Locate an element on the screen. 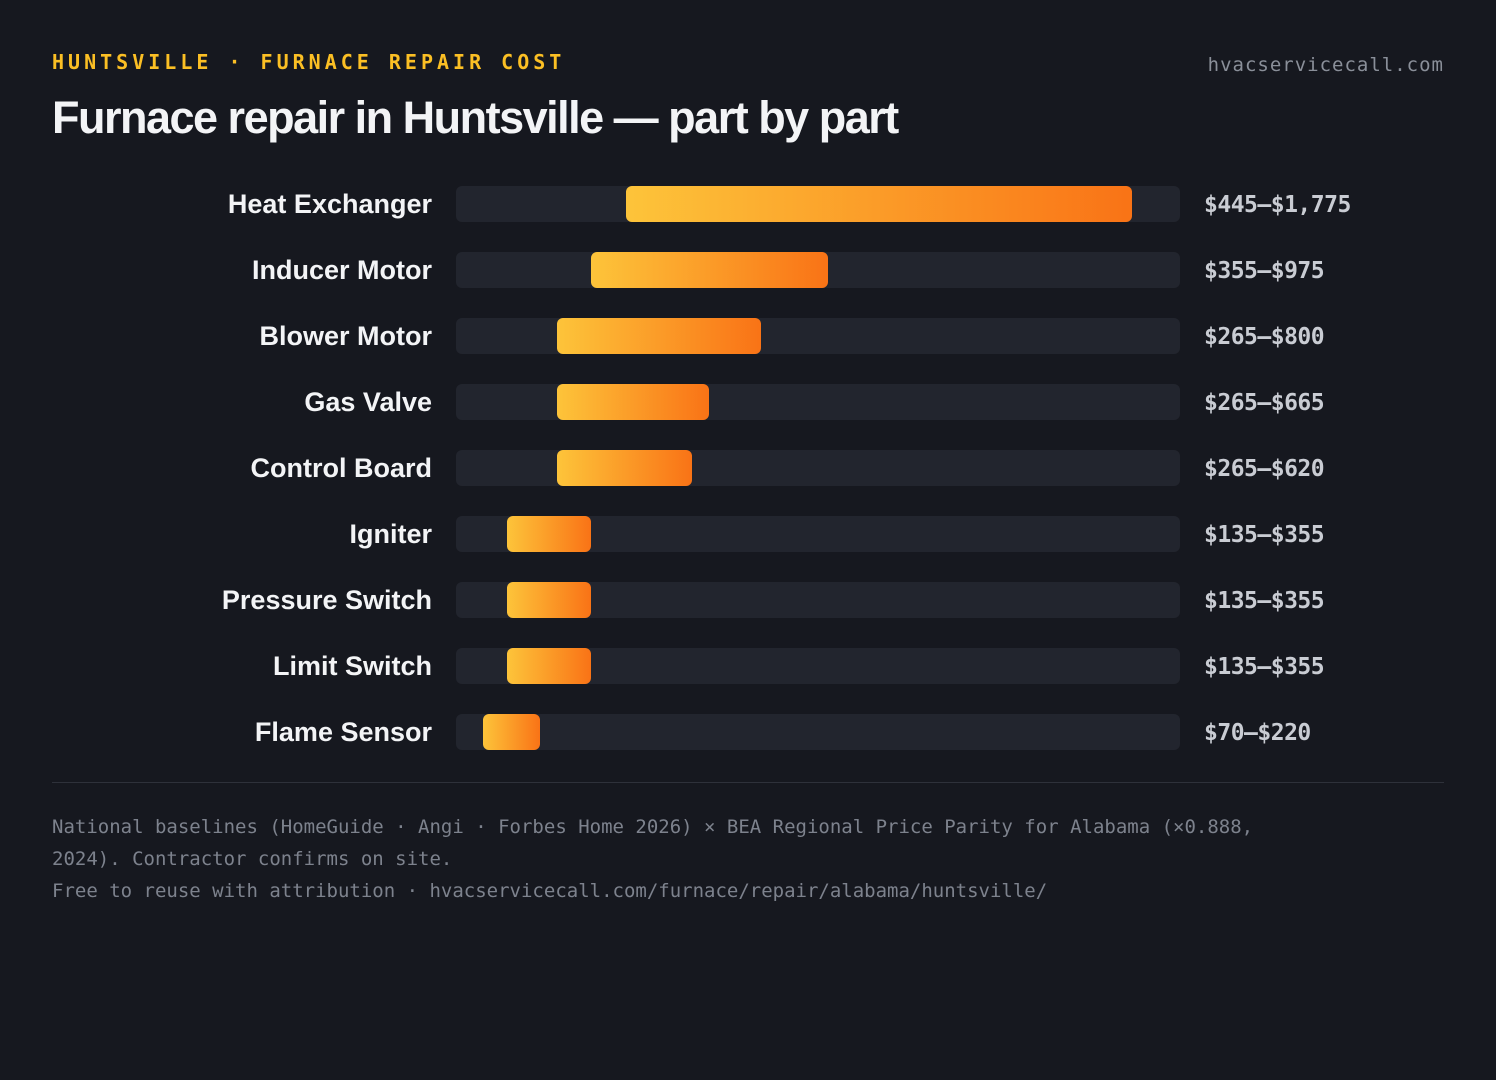 The height and width of the screenshot is (1080, 1496). eyebrow-label: HUNTSVILLE · FURNACE REPAIR COST is located at coordinates (309, 62).